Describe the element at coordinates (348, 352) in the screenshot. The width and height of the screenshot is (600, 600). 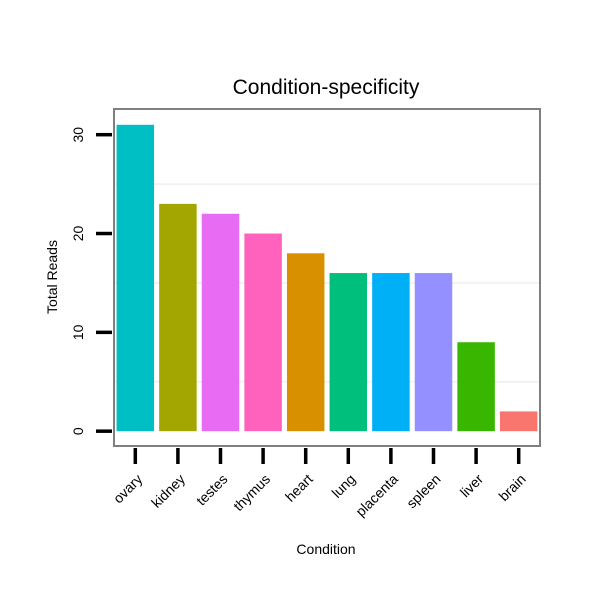
I see `bar-lung` at that location.